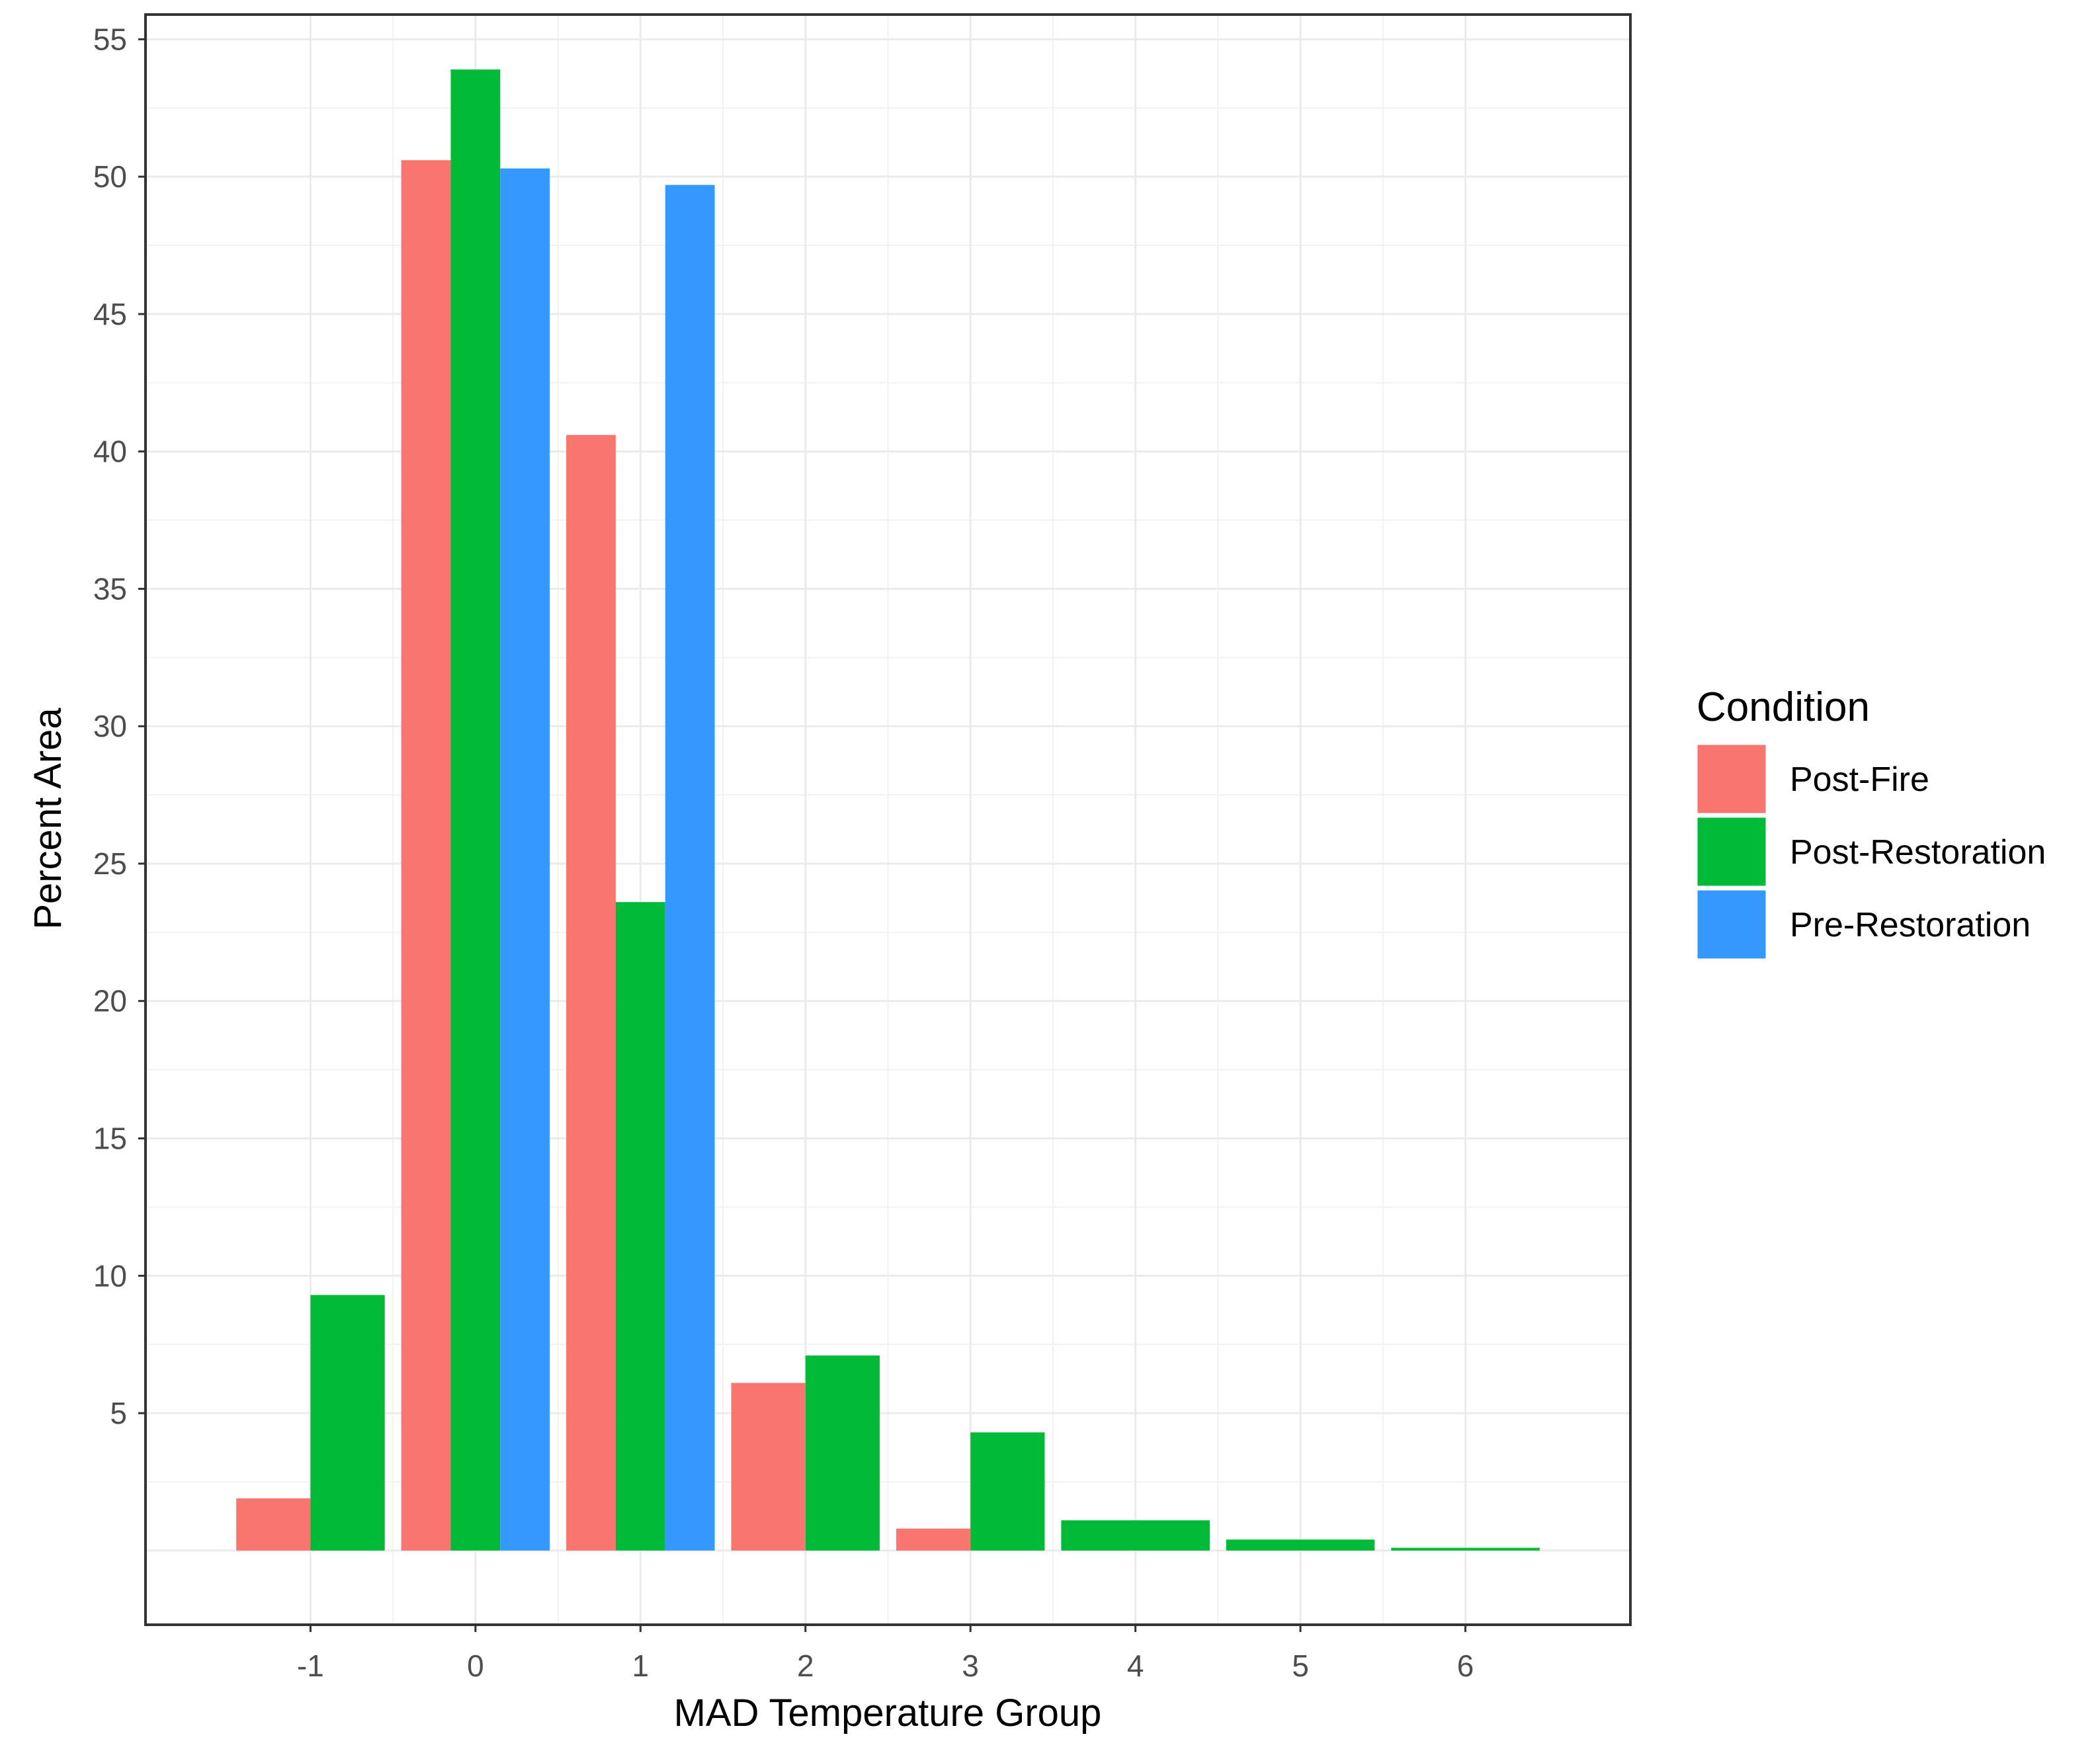 The height and width of the screenshot is (1757, 2100). Describe the element at coordinates (347, 1423) in the screenshot. I see `bar-post-restoration-group-neg1` at that location.